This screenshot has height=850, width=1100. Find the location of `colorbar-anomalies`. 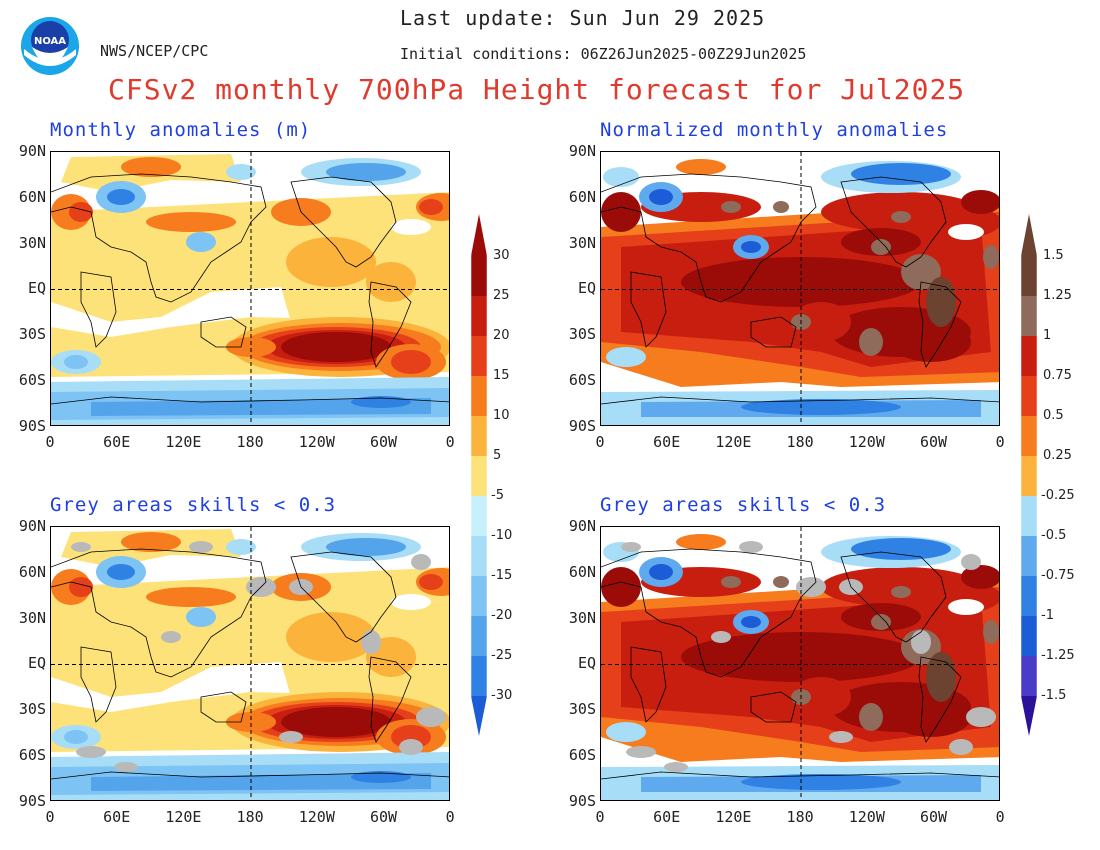

colorbar-anomalies is located at coordinates (479, 475).